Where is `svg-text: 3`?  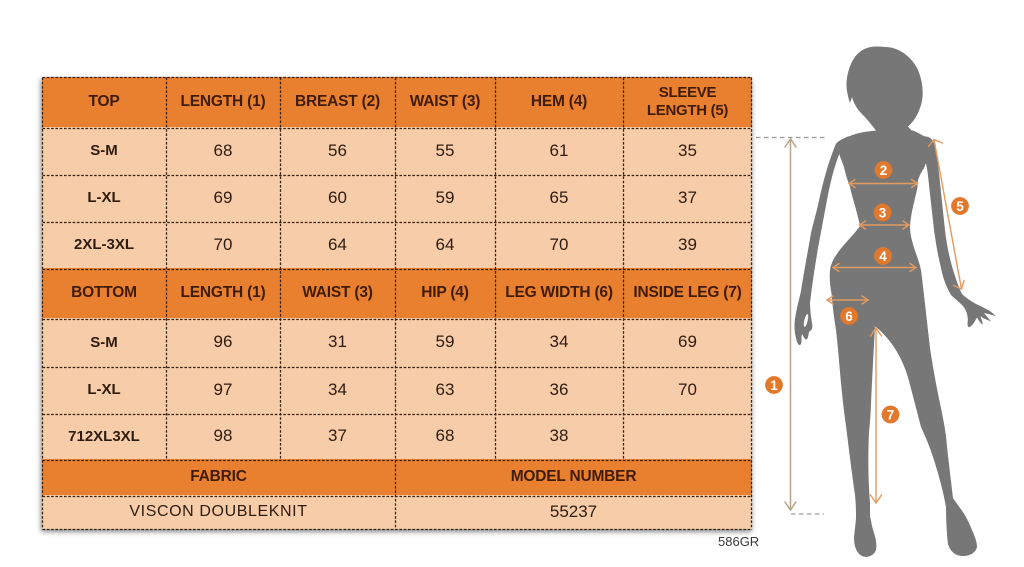 svg-text: 3 is located at coordinates (883, 212).